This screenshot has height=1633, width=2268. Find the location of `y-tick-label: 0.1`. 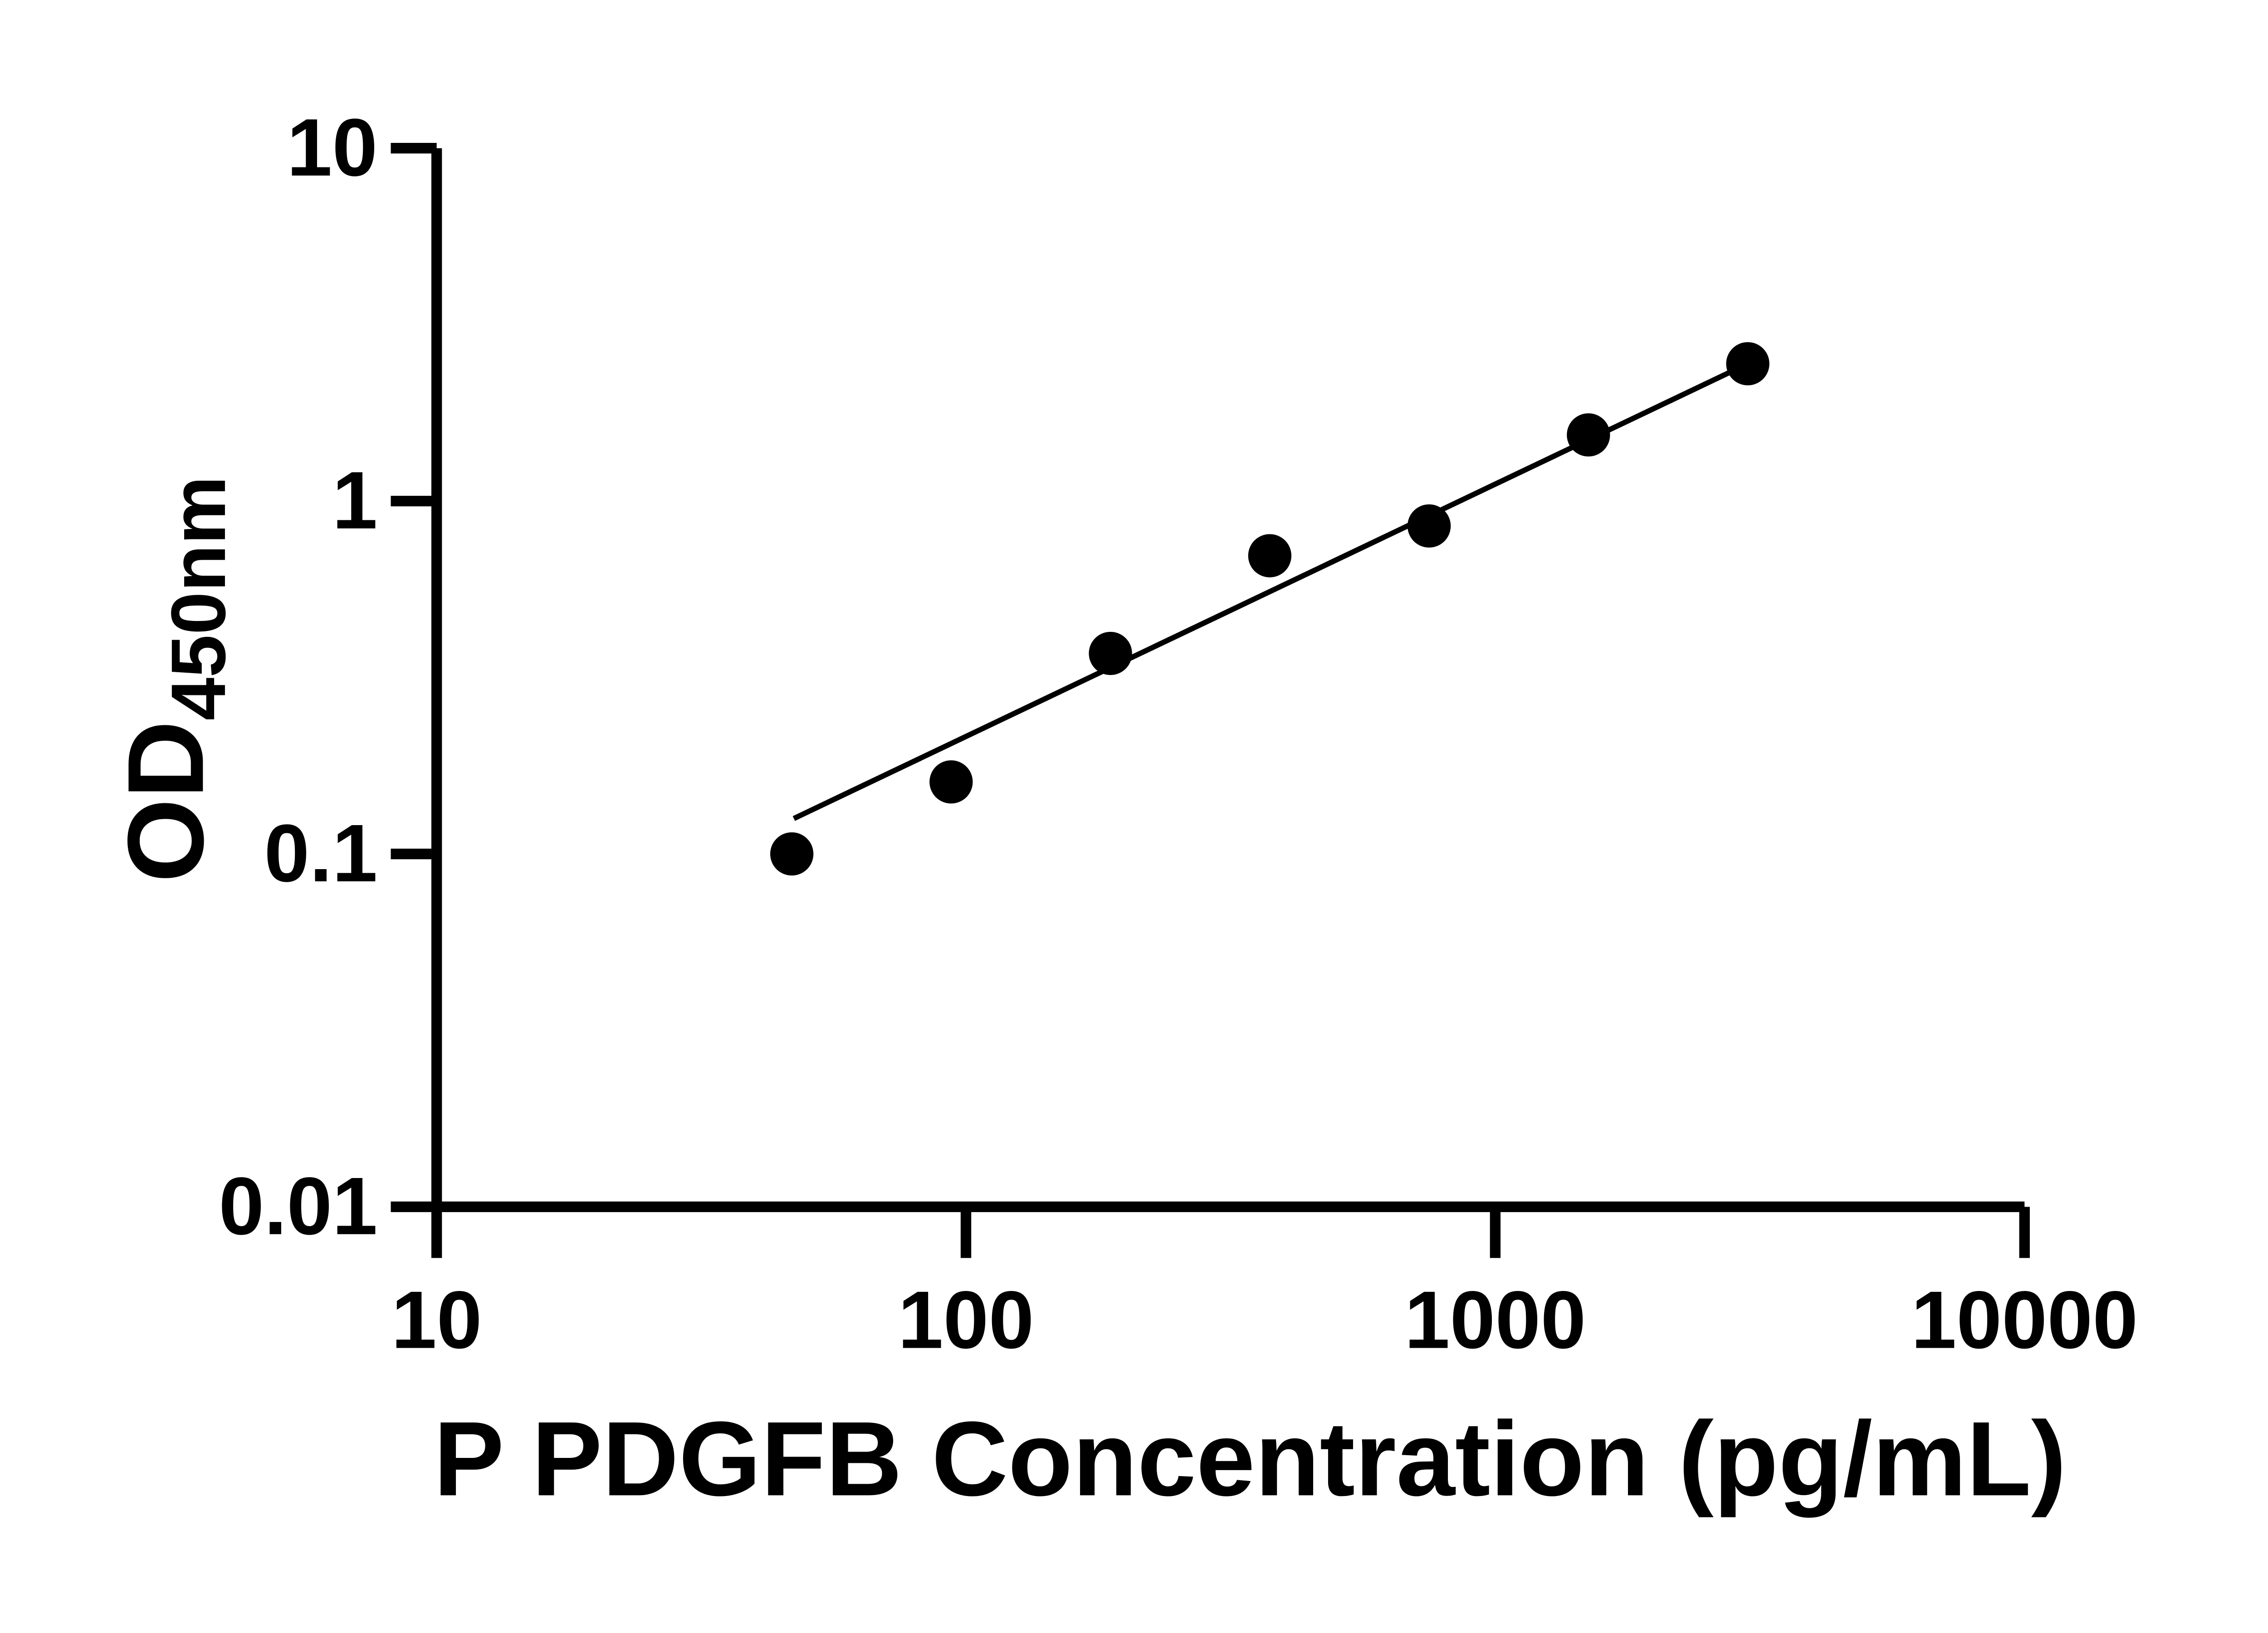

y-tick-label: 0.1 is located at coordinates (320, 853).